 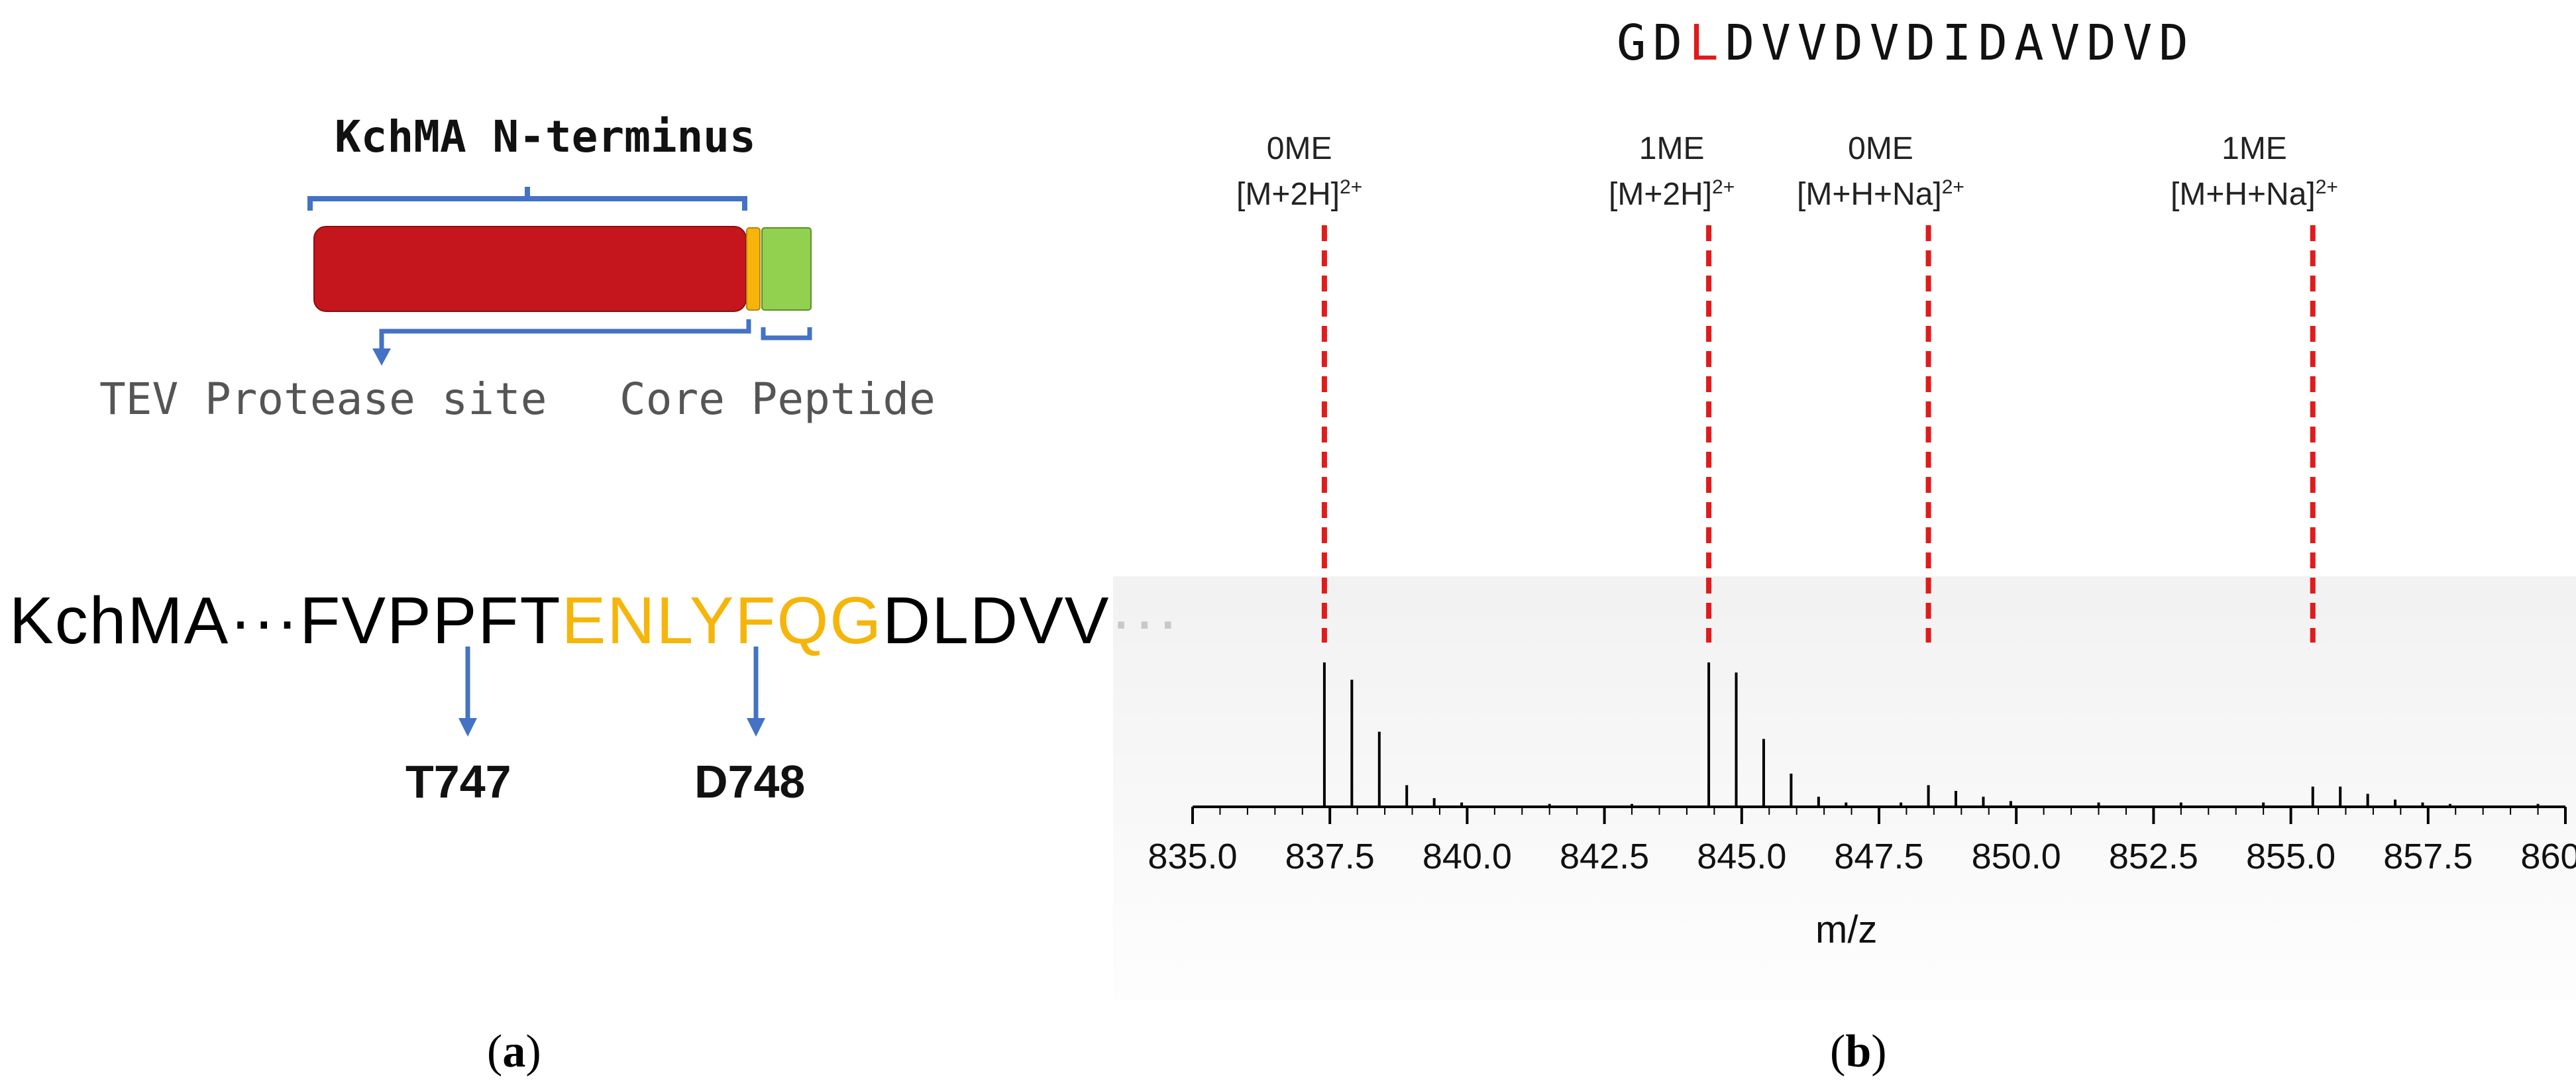 What do you see at coordinates (1846, 929) in the screenshot?
I see `x-axis-label: m/z` at bounding box center [1846, 929].